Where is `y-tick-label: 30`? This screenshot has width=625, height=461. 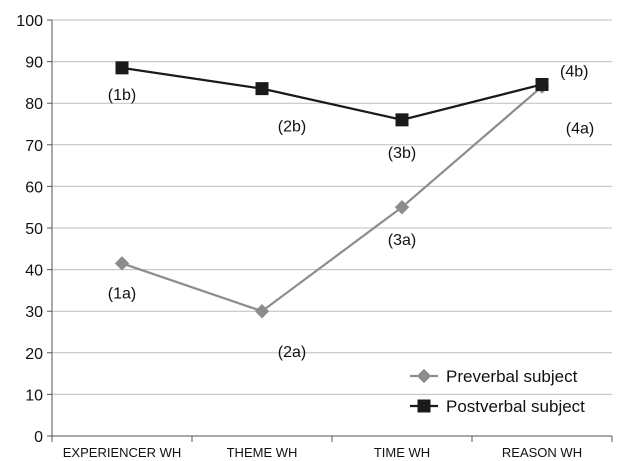 y-tick-label: 30 is located at coordinates (34, 312).